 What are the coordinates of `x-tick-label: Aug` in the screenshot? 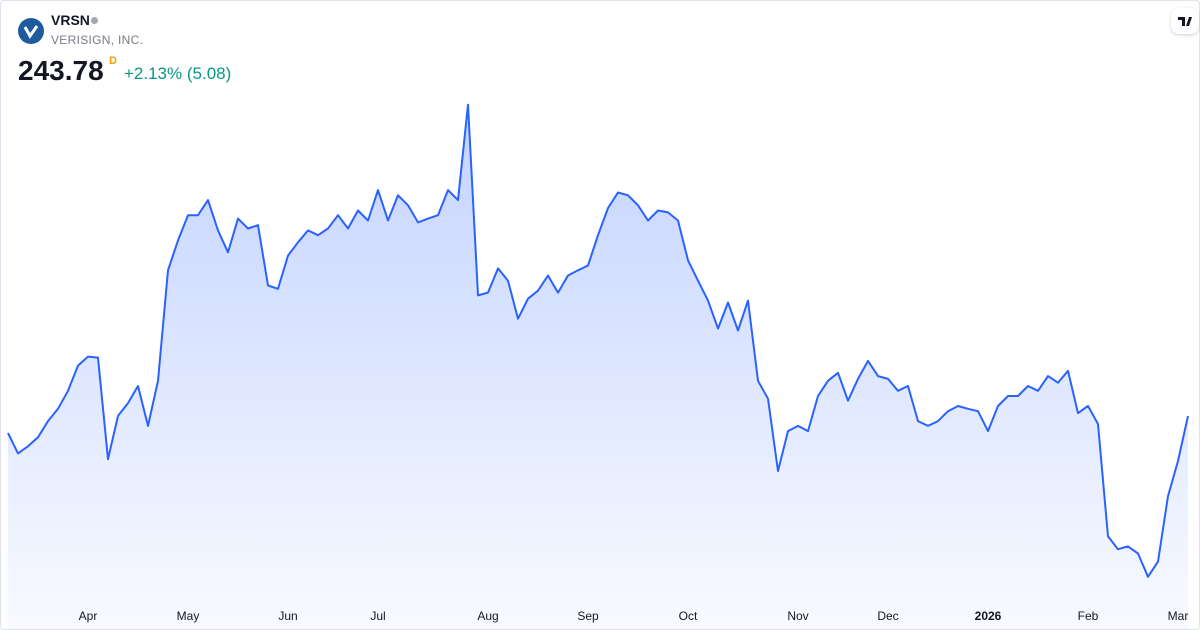 It's located at (487, 616).